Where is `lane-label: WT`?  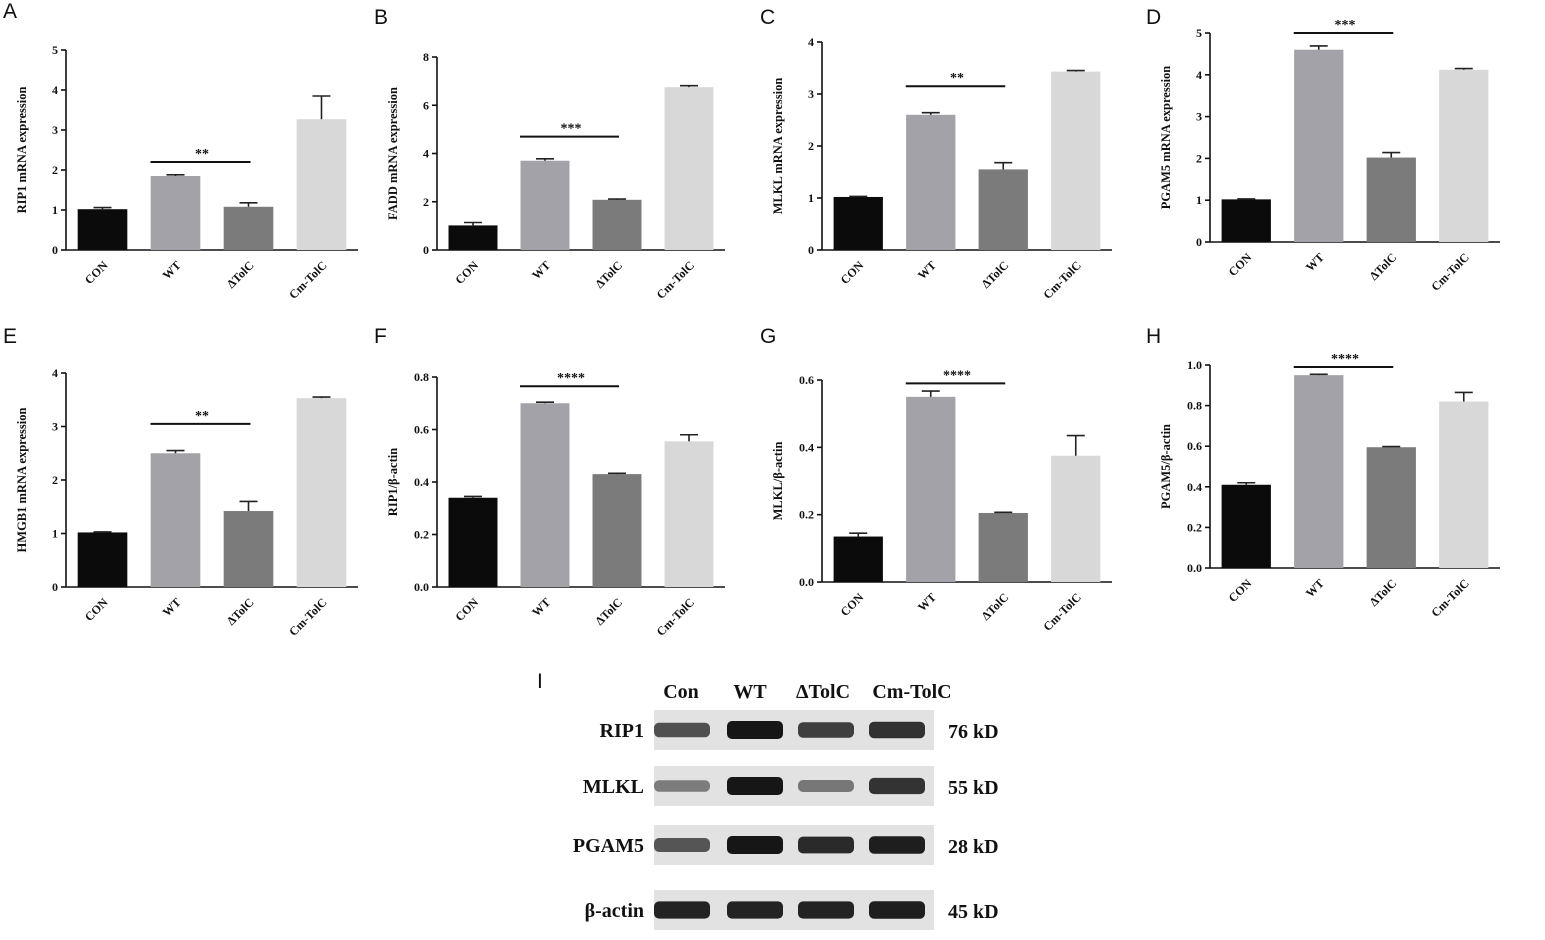 lane-label: WT is located at coordinates (750, 692).